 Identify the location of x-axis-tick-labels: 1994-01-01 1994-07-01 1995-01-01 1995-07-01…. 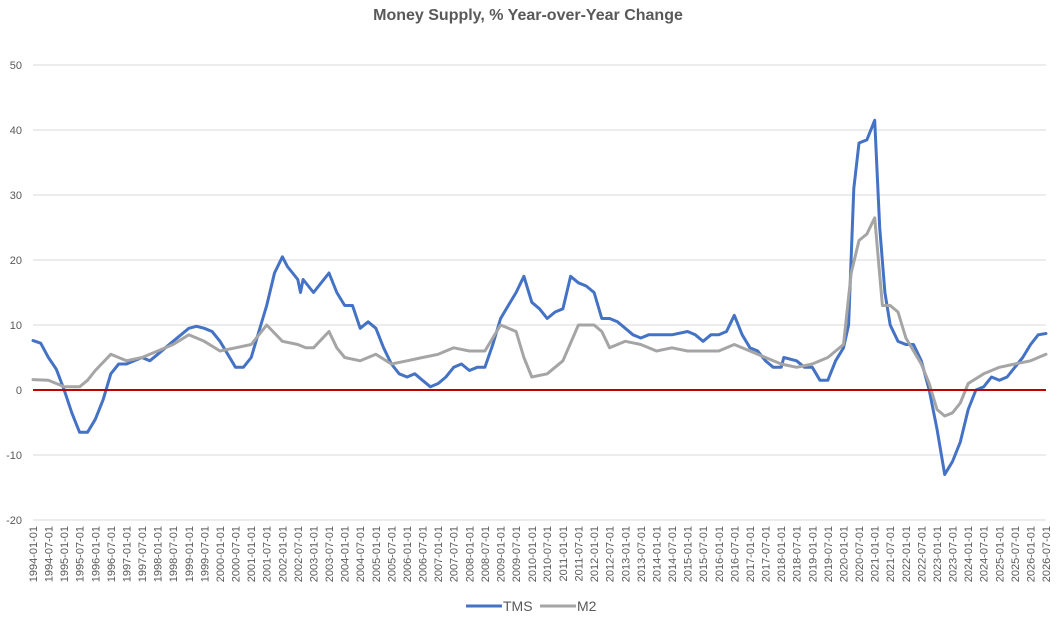
(540, 554).